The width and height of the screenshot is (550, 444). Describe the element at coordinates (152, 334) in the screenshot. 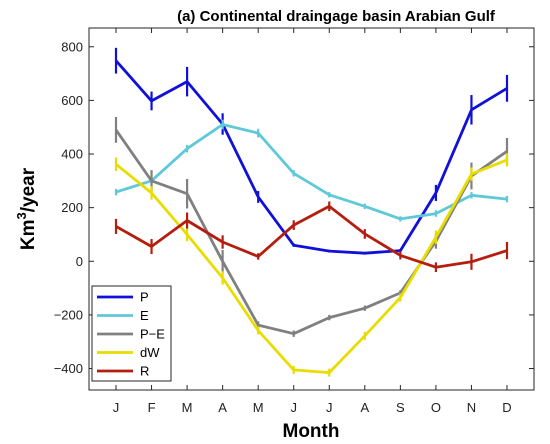

I see `legend-label: P−E` at that location.